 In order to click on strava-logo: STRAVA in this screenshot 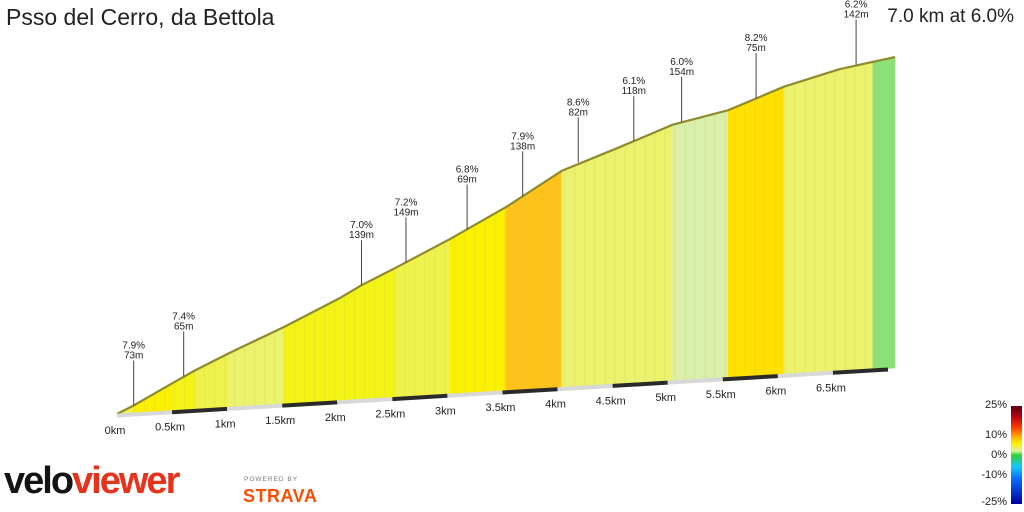, I will do `click(280, 496)`.